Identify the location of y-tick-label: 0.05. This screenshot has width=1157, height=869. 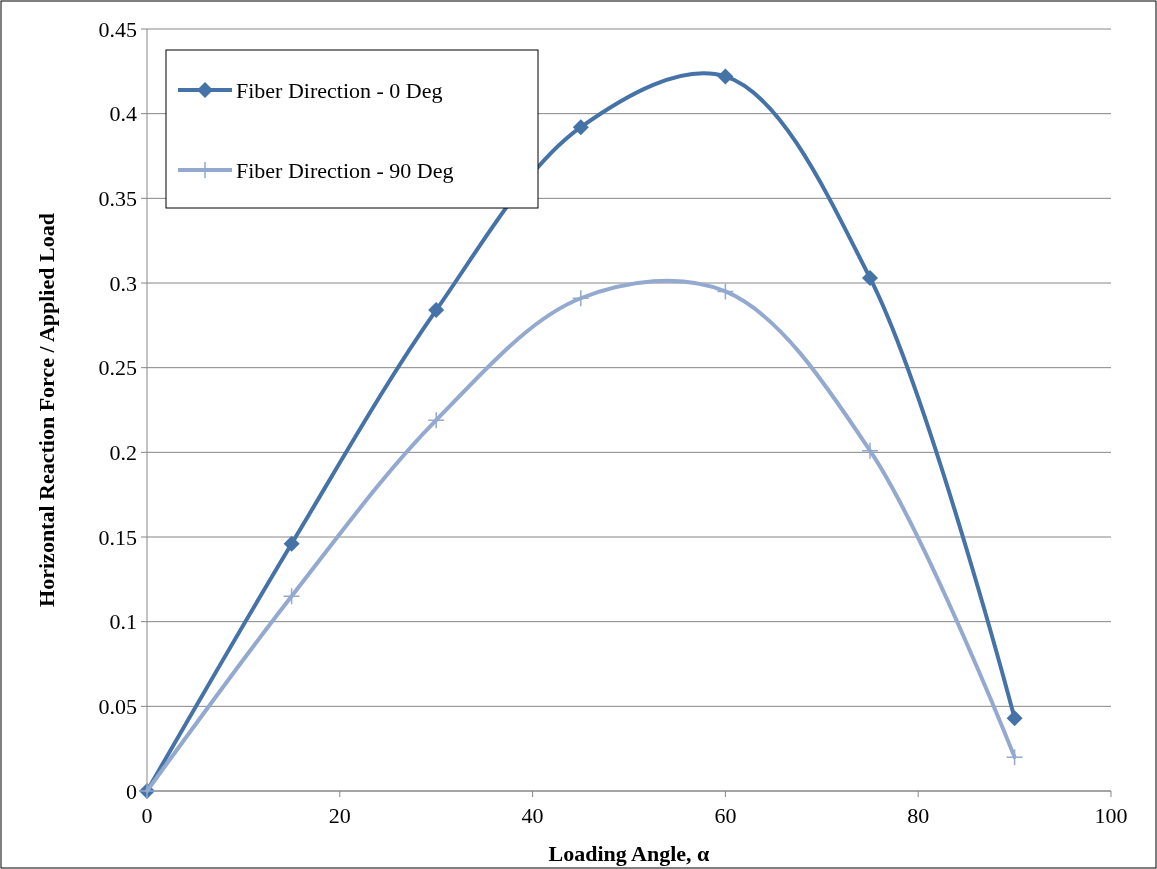
(117, 707).